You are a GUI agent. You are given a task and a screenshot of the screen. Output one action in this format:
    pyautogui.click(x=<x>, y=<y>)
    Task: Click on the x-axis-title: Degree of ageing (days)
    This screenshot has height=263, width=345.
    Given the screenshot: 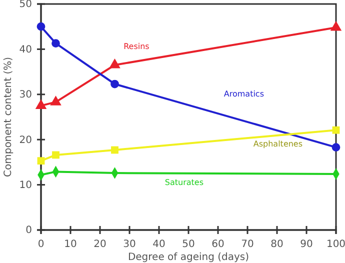 What is the action you would take?
    pyautogui.click(x=189, y=257)
    